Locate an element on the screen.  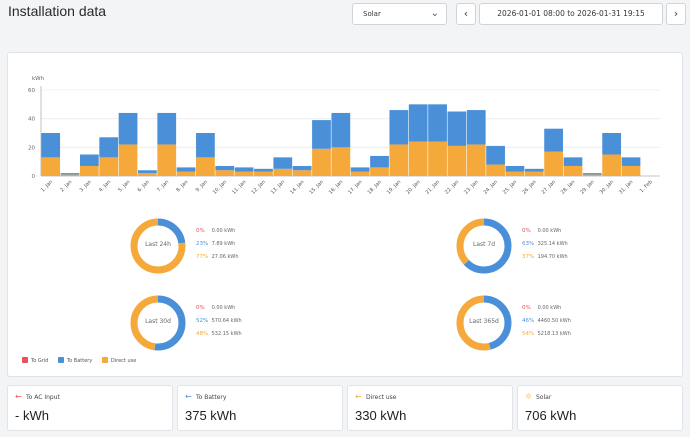
x-tick-label: 1. Jan is located at coordinates (47, 186).